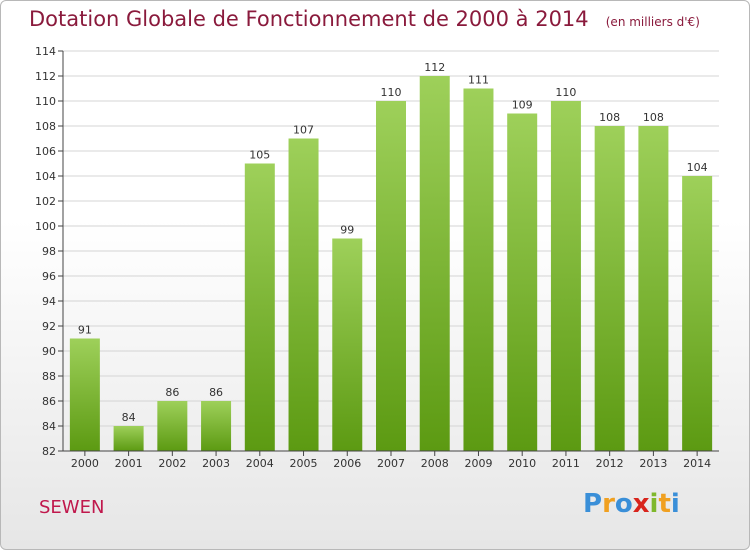  Describe the element at coordinates (303, 130) in the screenshot. I see `data-label: 107` at that location.